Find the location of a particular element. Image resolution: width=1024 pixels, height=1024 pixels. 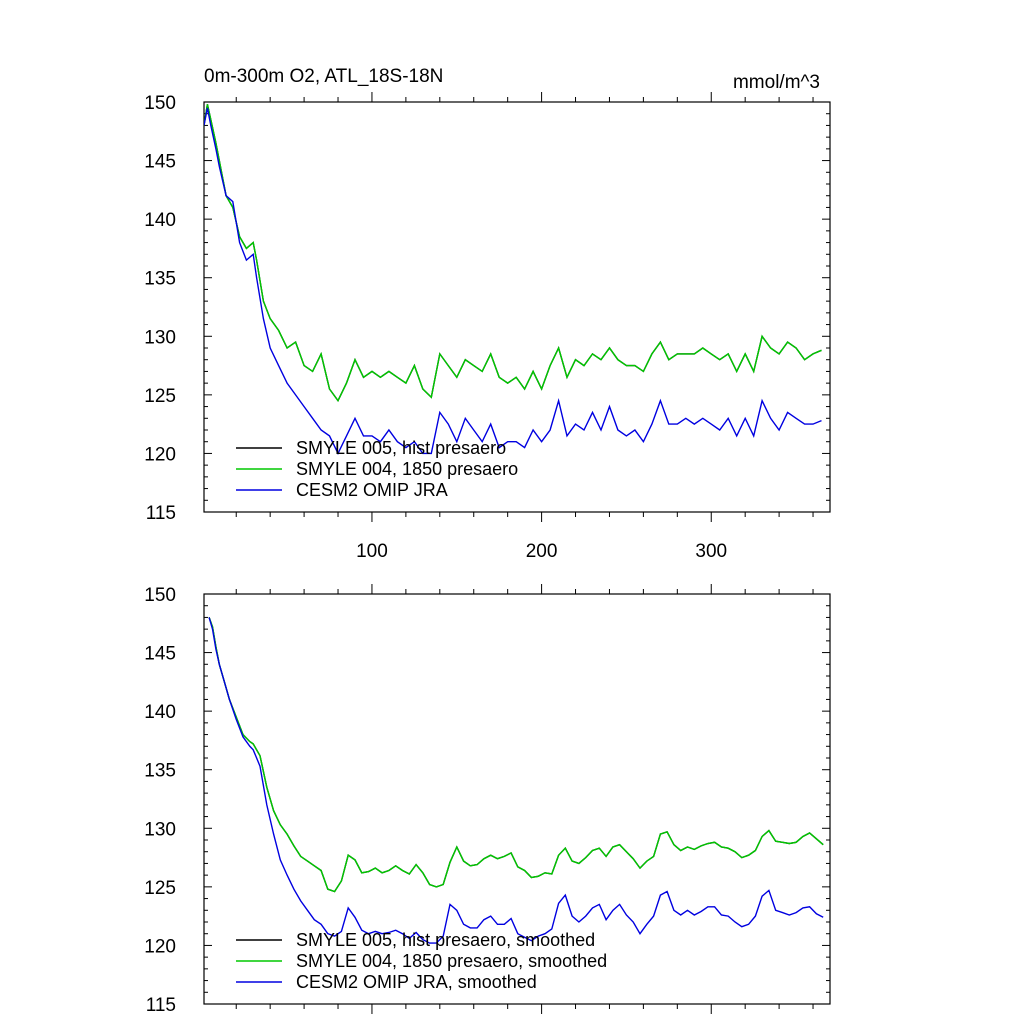

top-y-tick-label: 125 is located at coordinates (160, 396).